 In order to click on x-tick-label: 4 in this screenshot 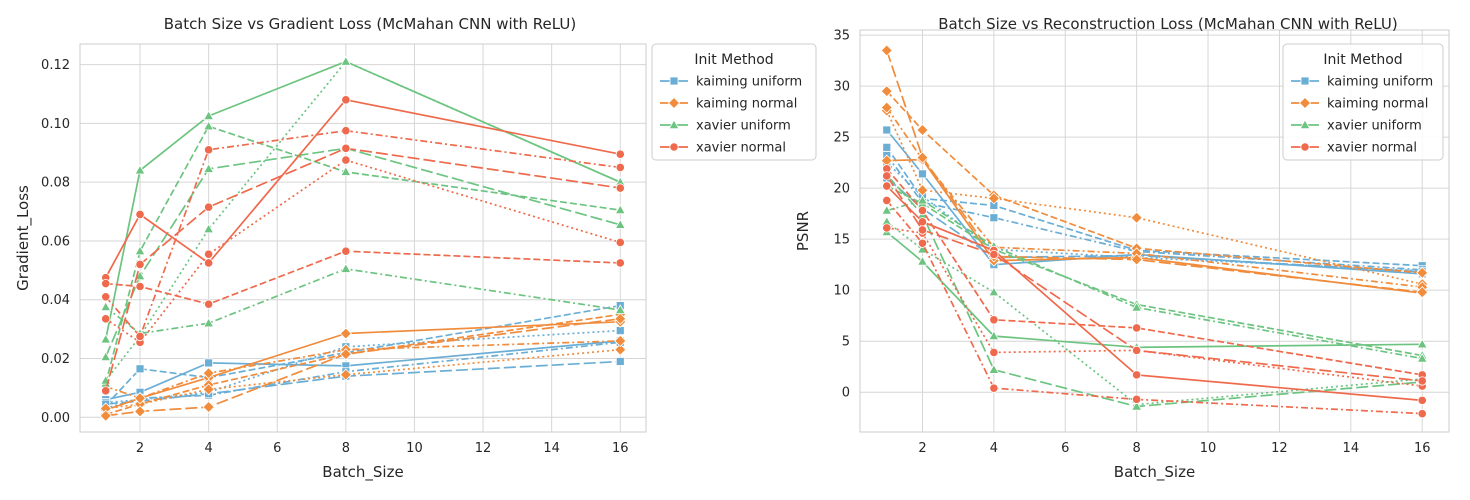, I will do `click(208, 448)`.